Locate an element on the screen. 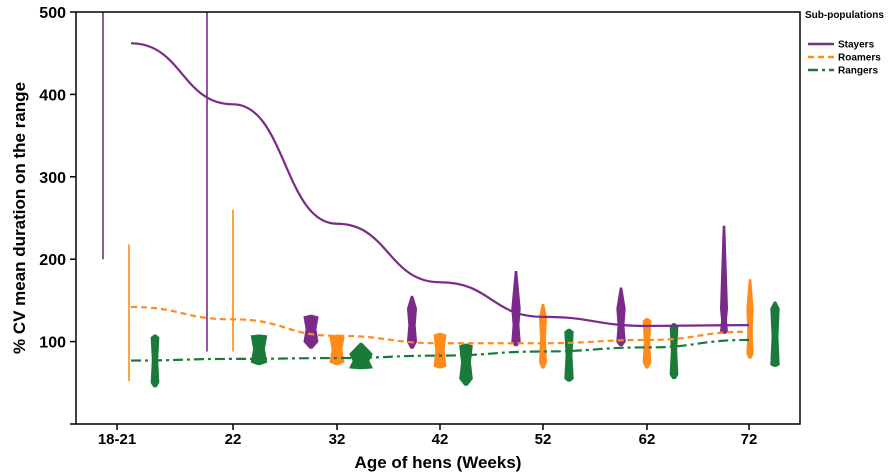 This screenshot has width=896, height=474. legend: Sub-populations Stayers Roamers Rangers is located at coordinates (844, 43).